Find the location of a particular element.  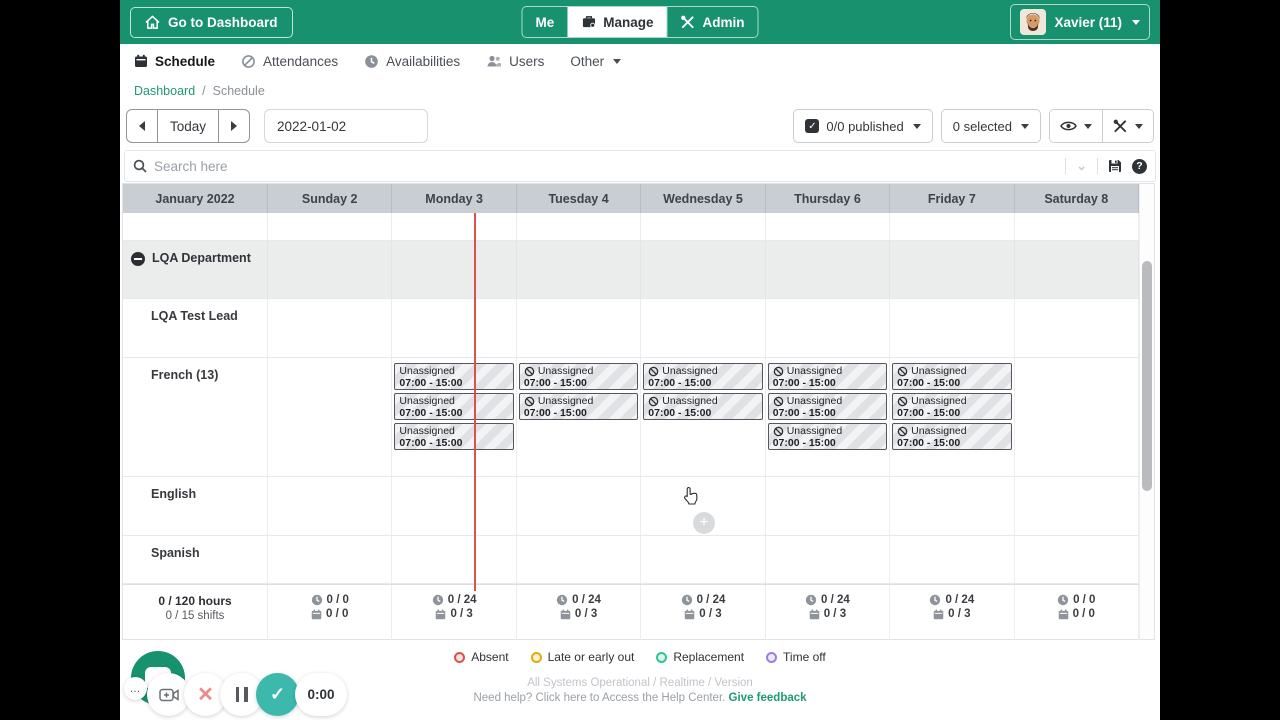

total-shifts: 0 / 15 shifts is located at coordinates (195, 616).